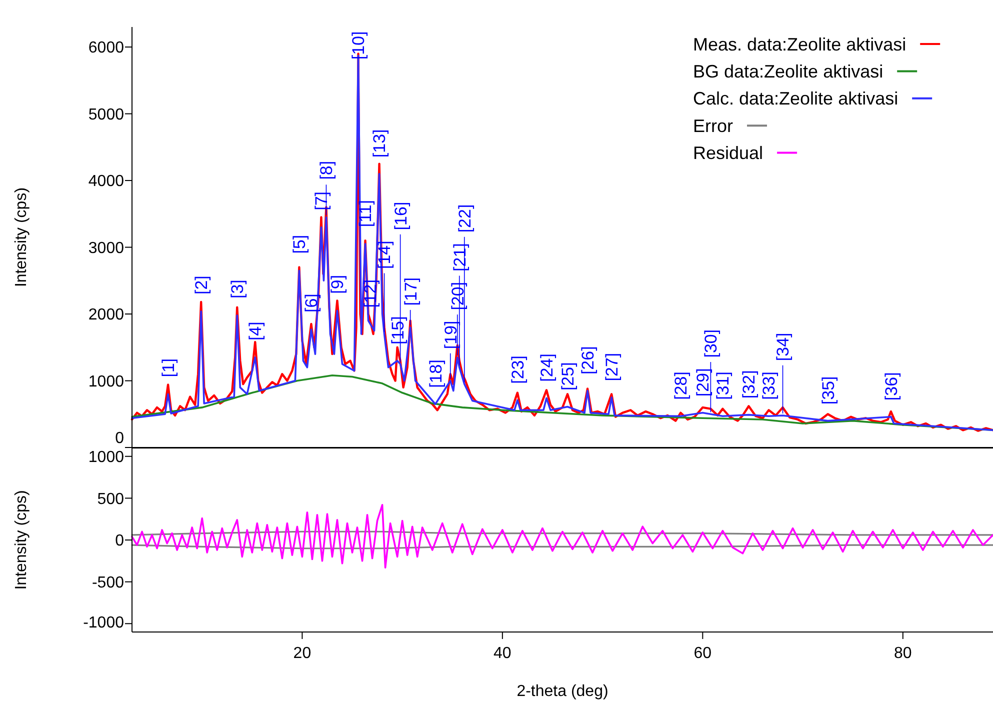 The height and width of the screenshot is (701, 993). I want to click on annotation: [7], so click(322, 200).